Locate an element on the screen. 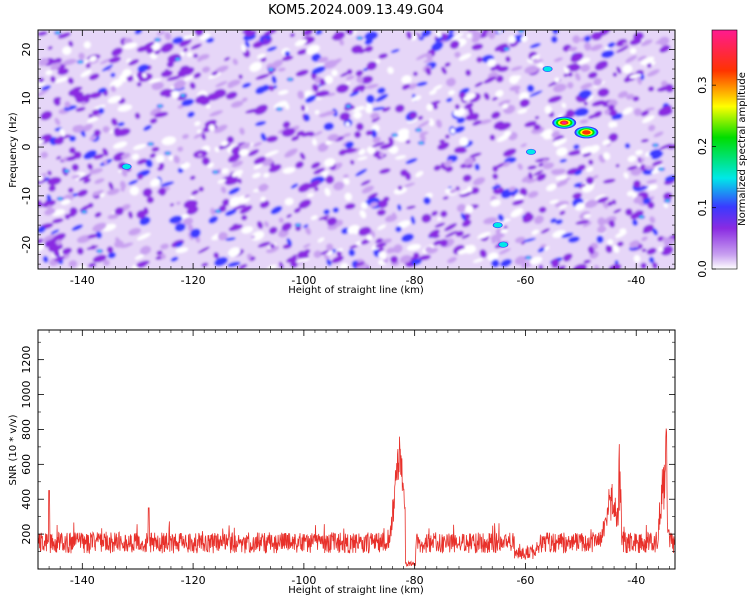  x-tick-label: -80 is located at coordinates (415, 580).